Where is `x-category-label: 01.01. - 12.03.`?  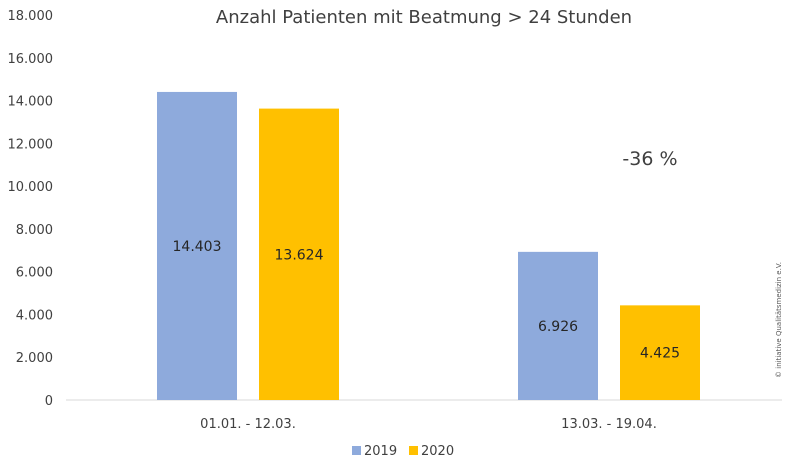 x-category-label: 01.01. - 12.03. is located at coordinates (248, 424).